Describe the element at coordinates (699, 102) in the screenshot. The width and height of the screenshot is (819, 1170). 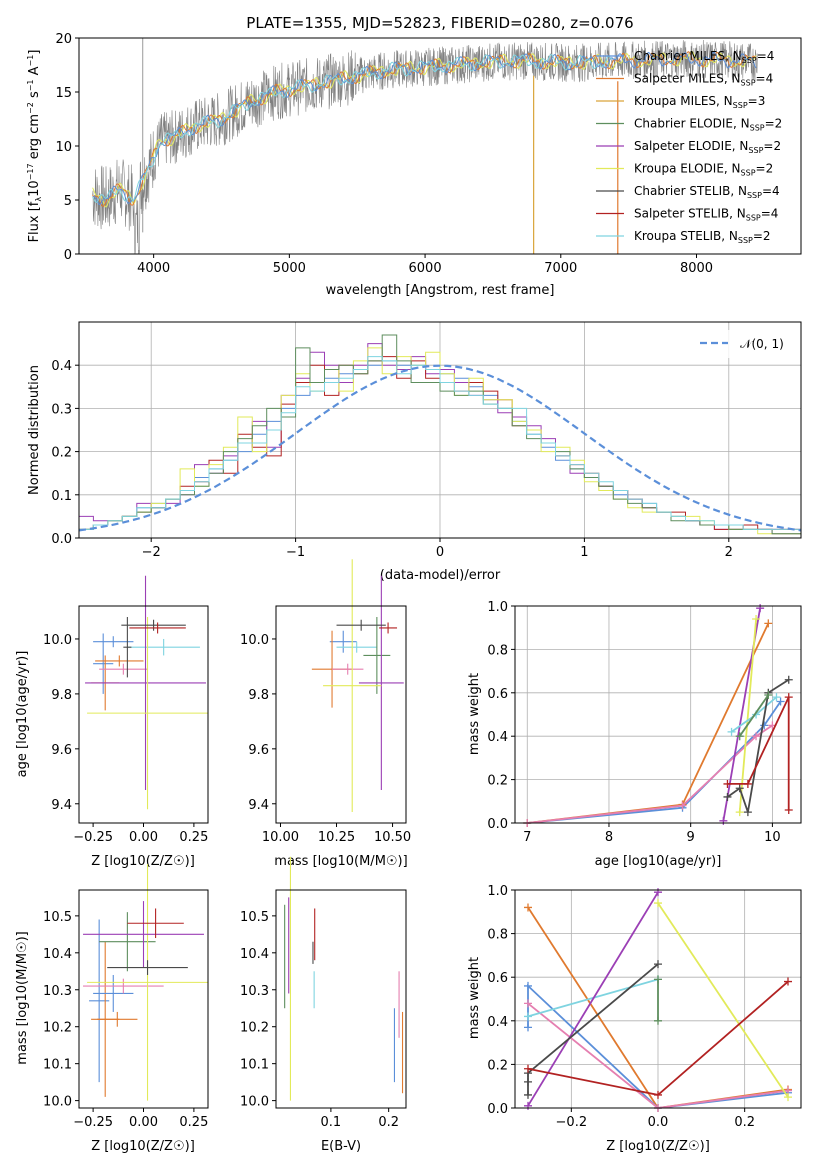
I see `legend-entry: Kroupa MILES, NSSP=3` at that location.